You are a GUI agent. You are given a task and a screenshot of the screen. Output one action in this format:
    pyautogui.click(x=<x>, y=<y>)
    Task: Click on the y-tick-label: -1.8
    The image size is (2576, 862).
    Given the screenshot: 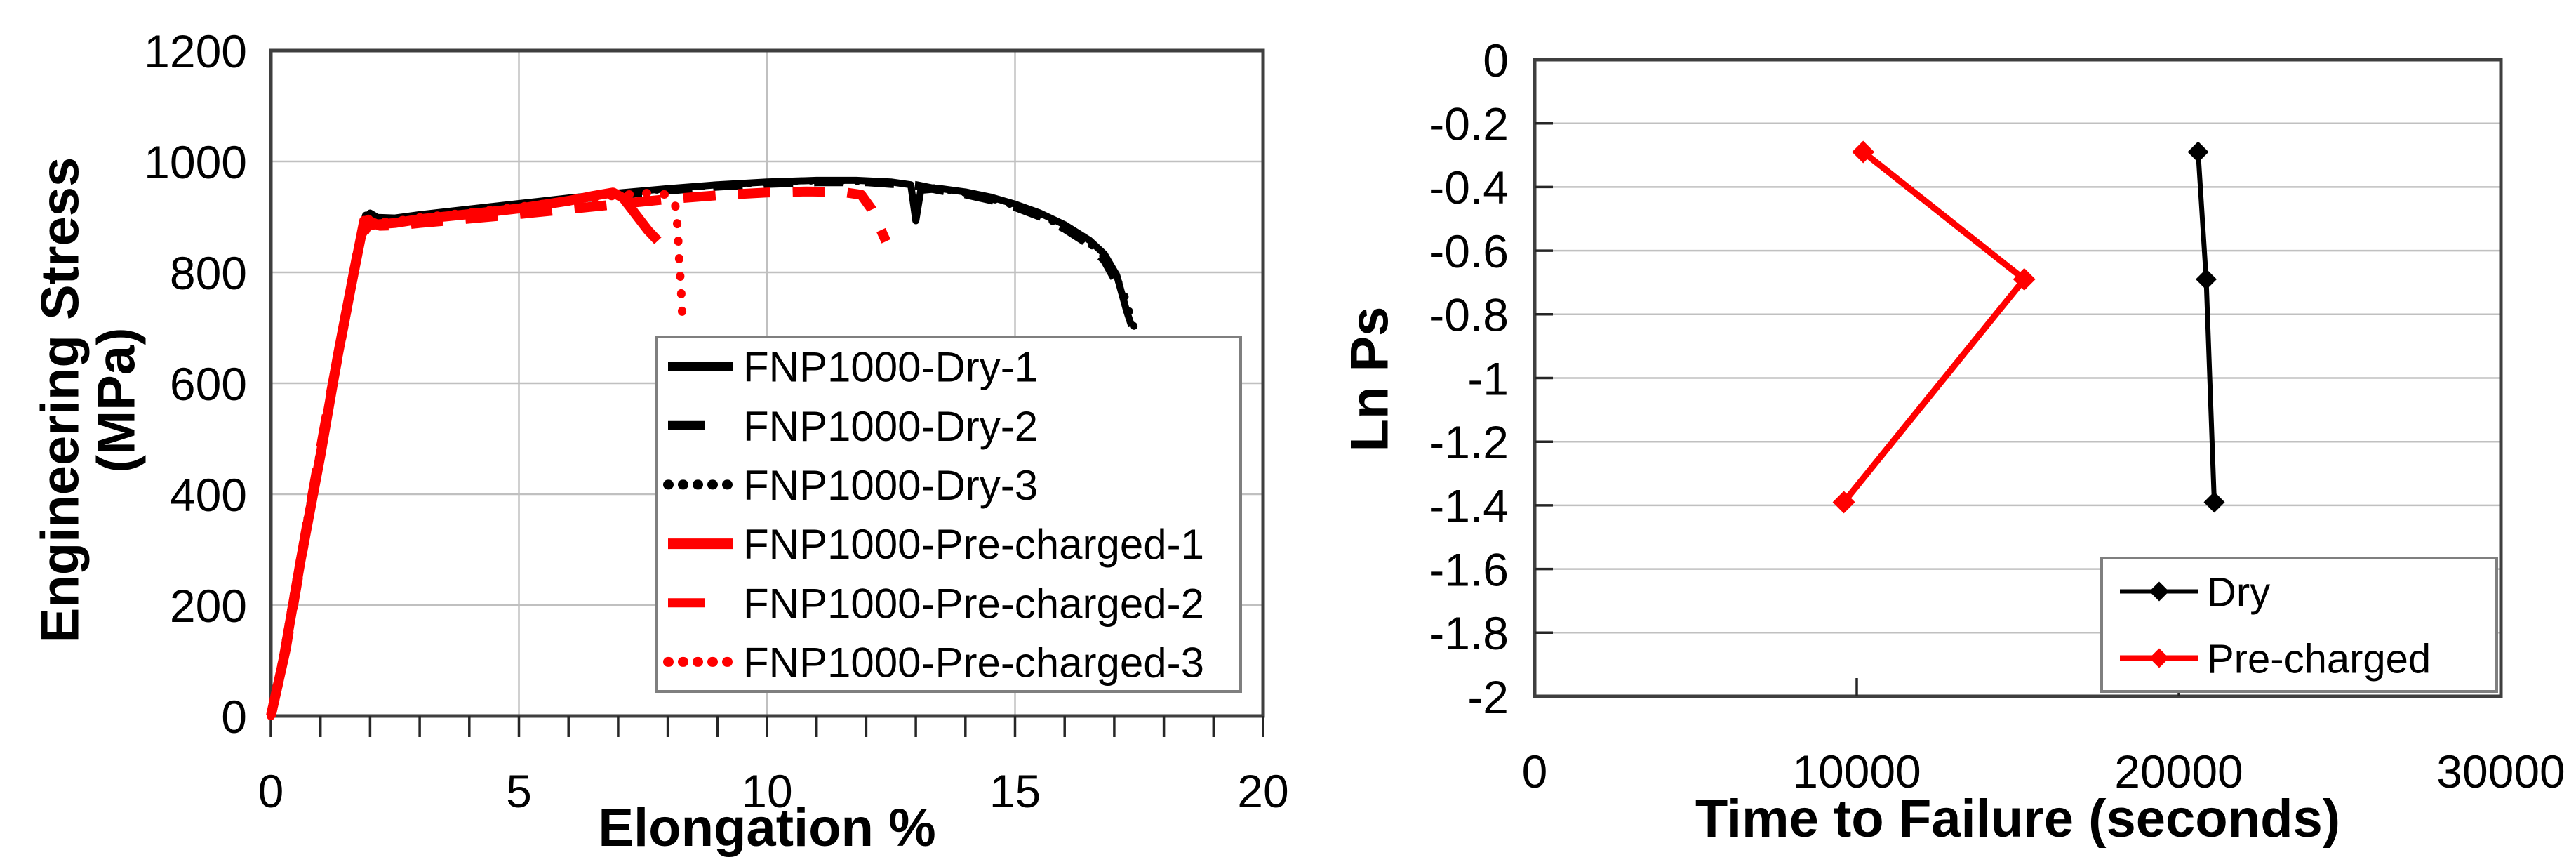 What is the action you would take?
    pyautogui.click(x=1469, y=633)
    